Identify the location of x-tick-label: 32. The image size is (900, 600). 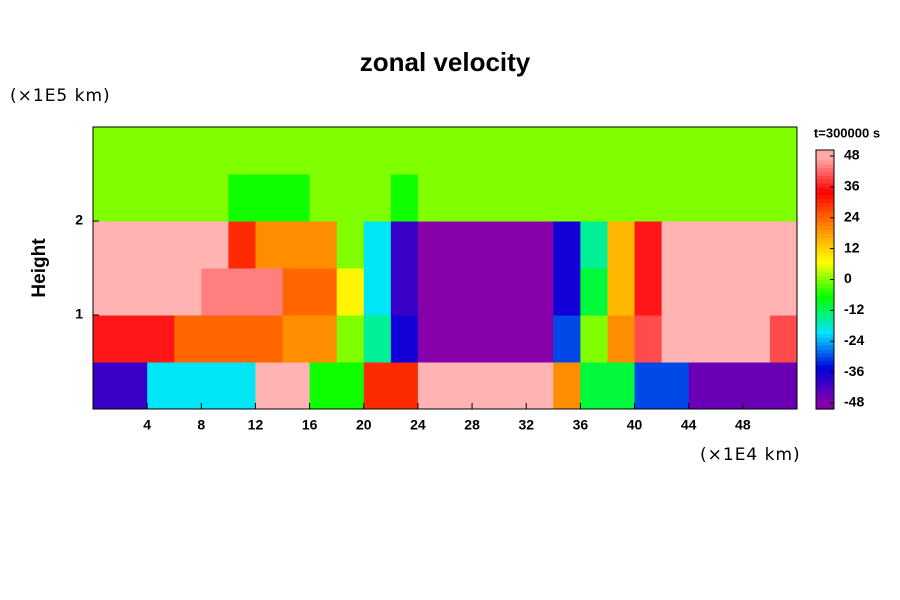
(526, 425).